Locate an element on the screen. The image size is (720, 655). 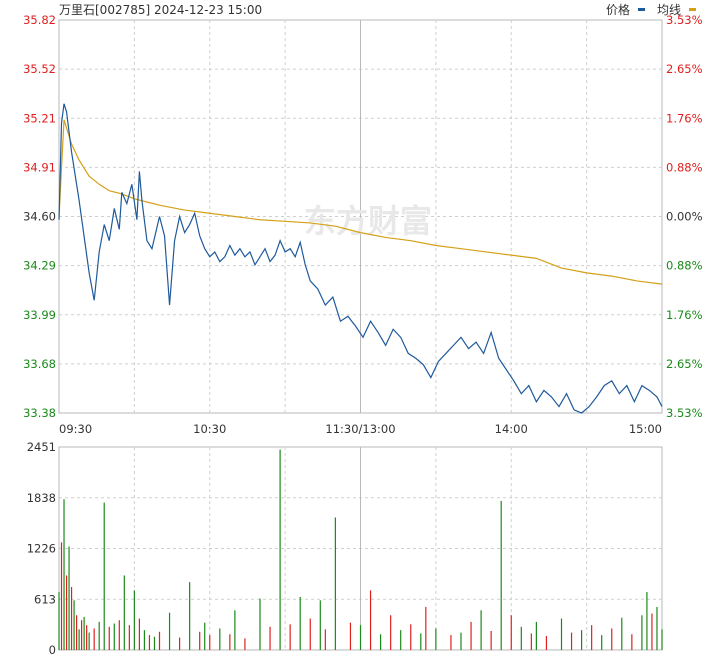
price-tick-label: 33.68 is located at coordinates (39, 364).